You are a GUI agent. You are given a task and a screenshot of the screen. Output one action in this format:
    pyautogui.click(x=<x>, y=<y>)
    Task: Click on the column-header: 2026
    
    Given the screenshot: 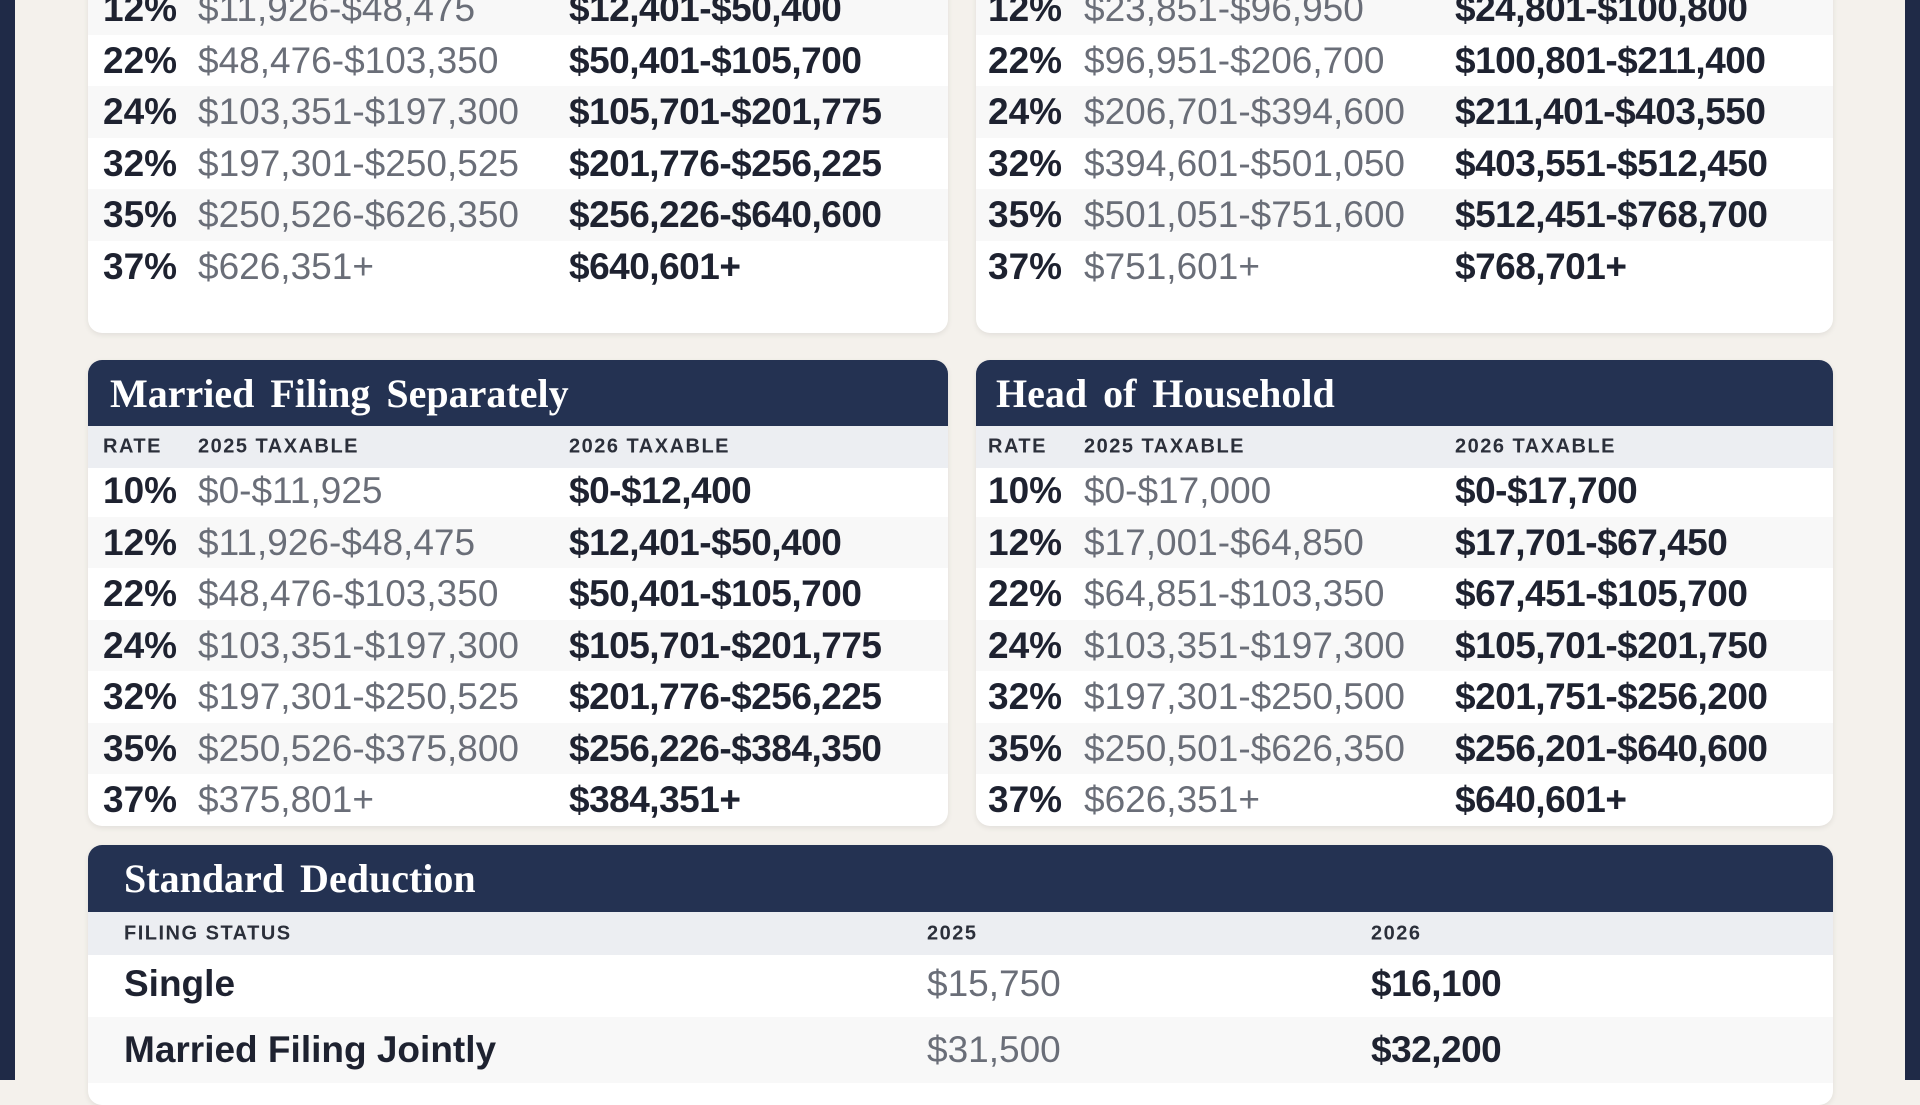 What is the action you would take?
    pyautogui.click(x=1396, y=933)
    